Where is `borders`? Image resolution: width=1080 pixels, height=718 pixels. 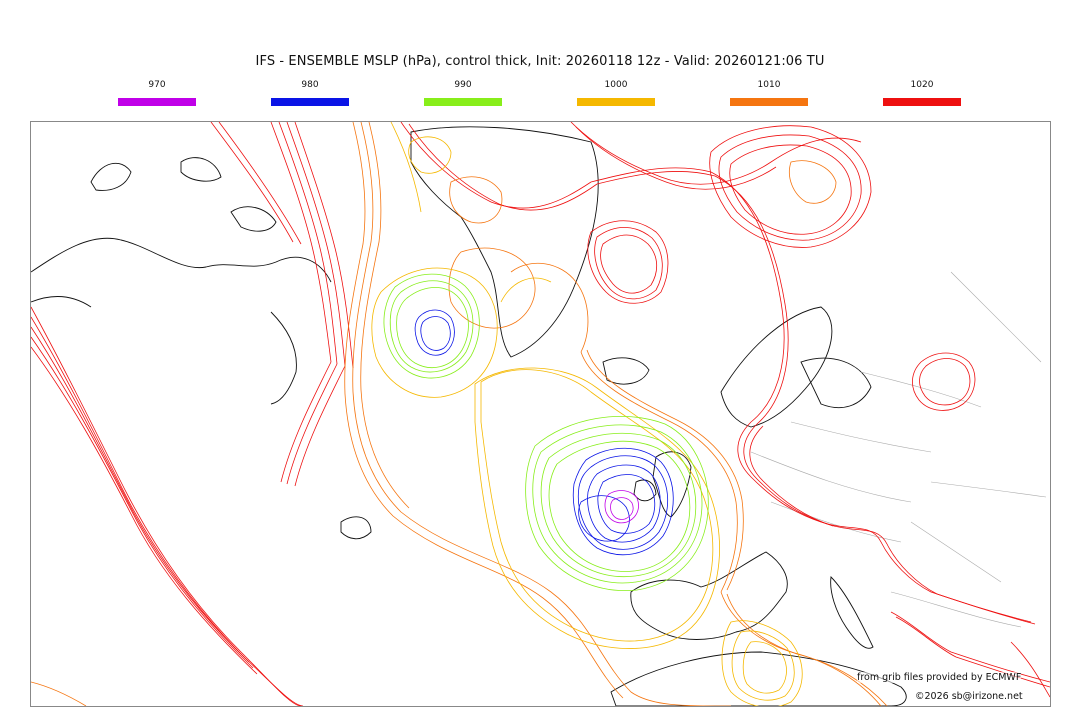 borders is located at coordinates (898, 449).